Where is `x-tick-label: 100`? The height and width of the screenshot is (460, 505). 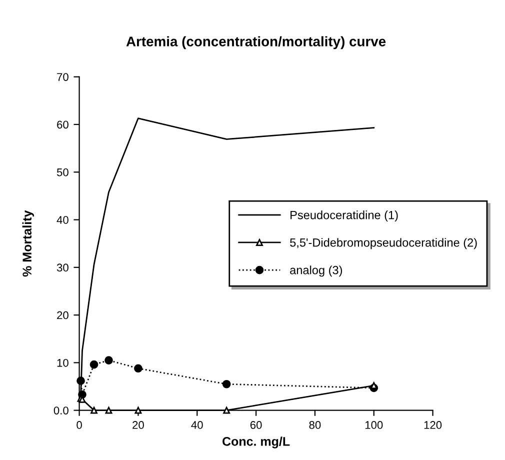 x-tick-label: 100 is located at coordinates (374, 425).